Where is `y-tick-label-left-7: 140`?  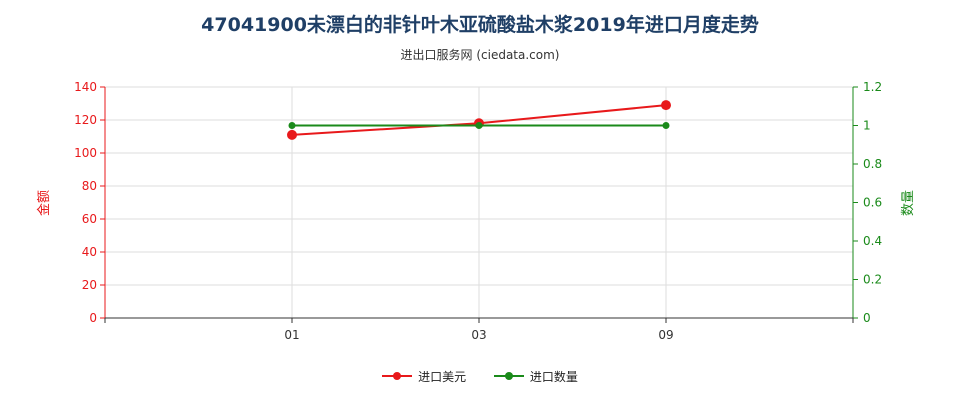
y-tick-label-left-7: 140 is located at coordinates (85, 87).